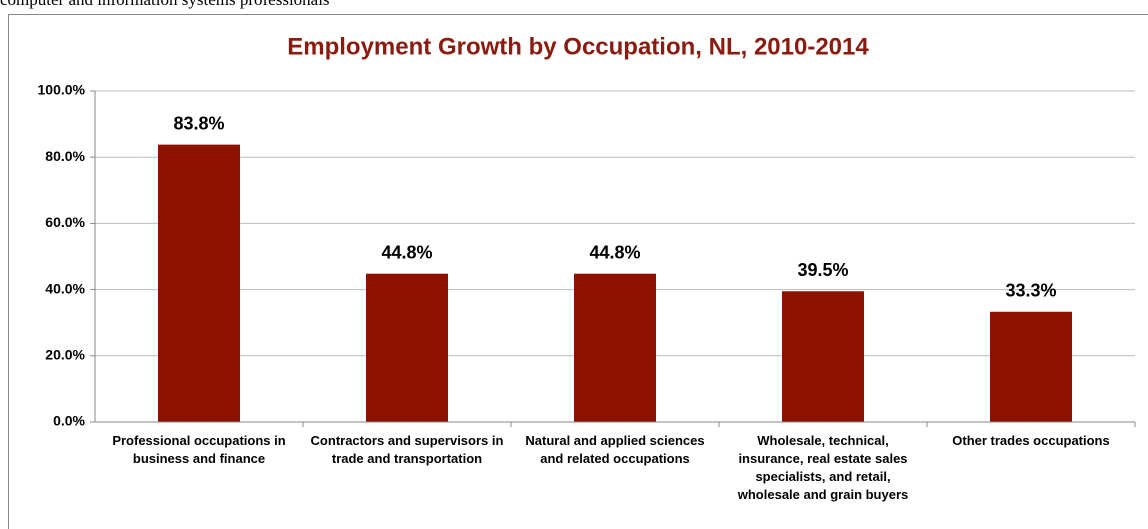  What do you see at coordinates (822, 270) in the screenshot?
I see `value-label: 39.5%` at bounding box center [822, 270].